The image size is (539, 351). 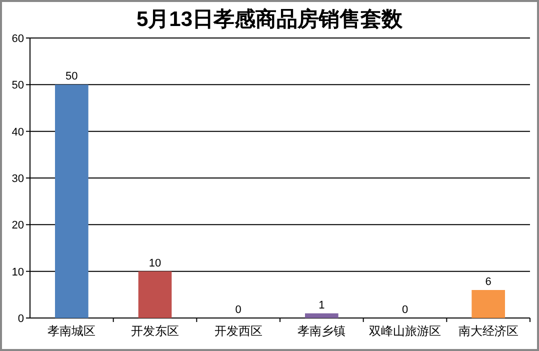 What do you see at coordinates (18, 272) in the screenshot?
I see `y-tick-label: 10` at bounding box center [18, 272].